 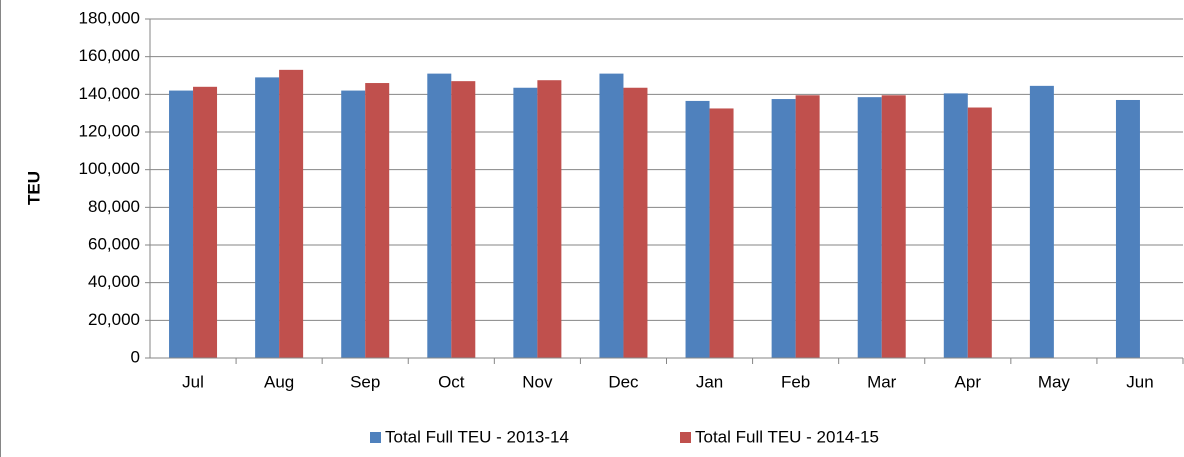 What do you see at coordinates (795, 381) in the screenshot?
I see `x-tick-label: Feb` at bounding box center [795, 381].